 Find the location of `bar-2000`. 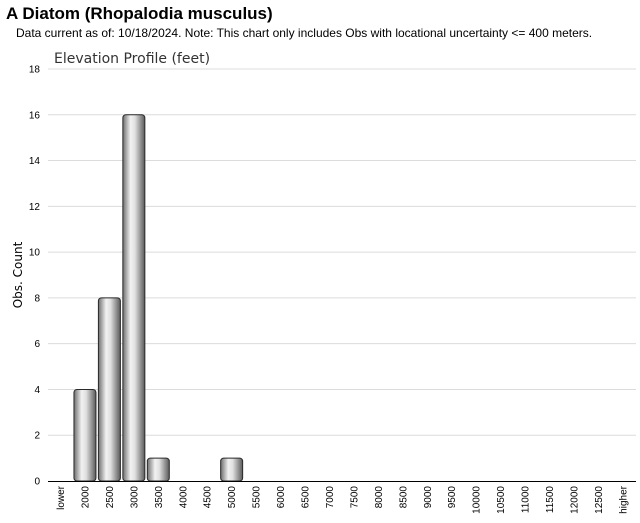

bar-2000 is located at coordinates (85, 435).